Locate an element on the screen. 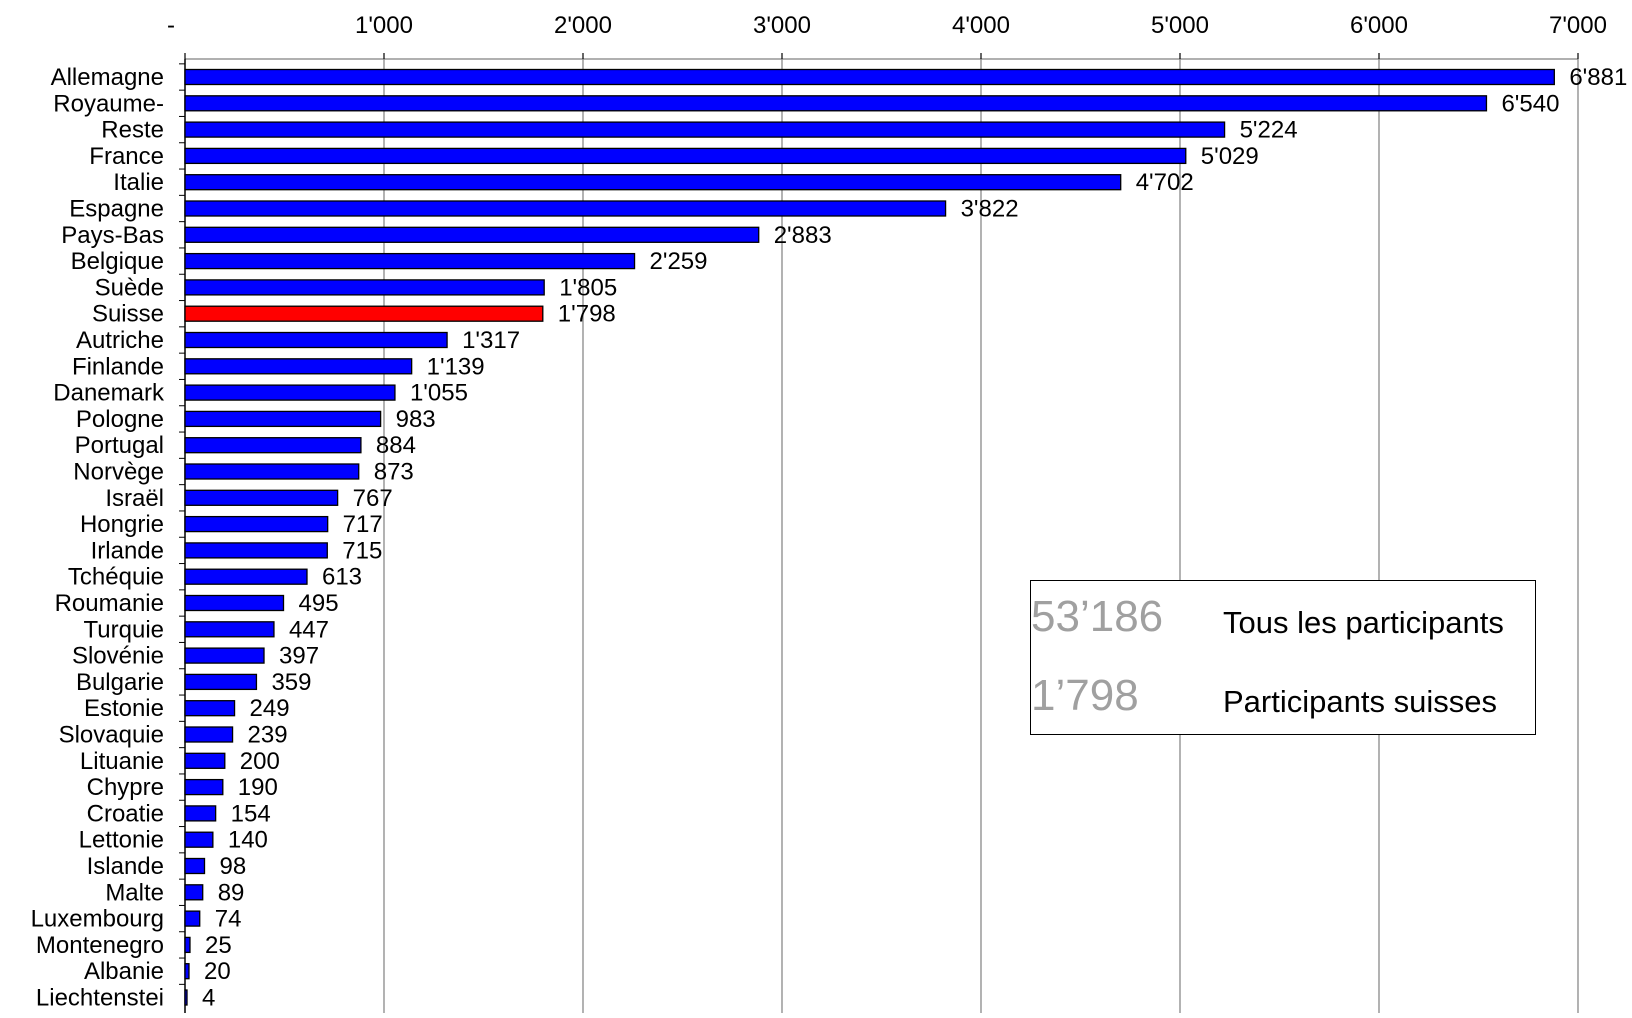 This screenshot has width=1632, height=1018. category-label: Estonie is located at coordinates (124, 708).